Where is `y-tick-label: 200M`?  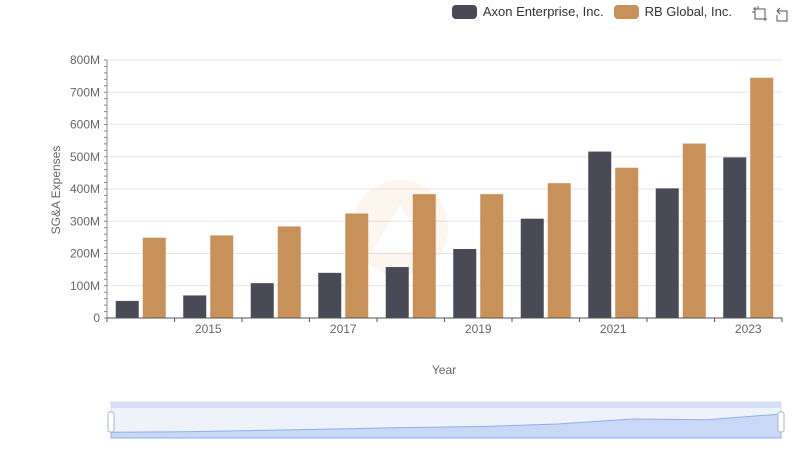 y-tick-label: 200M is located at coordinates (85, 254).